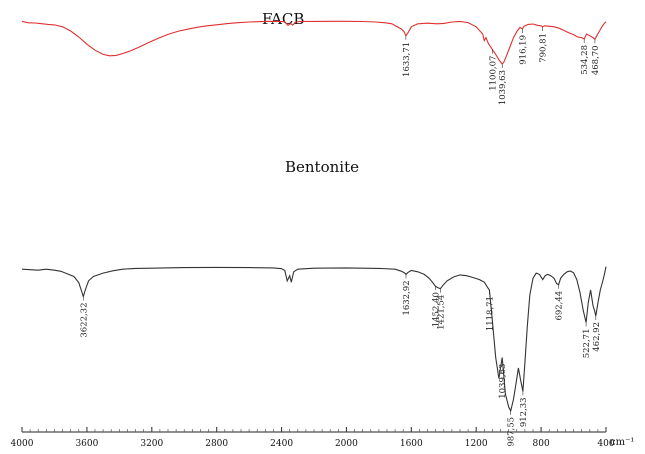 The image size is (645, 454). Describe the element at coordinates (441, 312) in the screenshot. I see `peak-label-bentonite-3: 1421,54` at that location.